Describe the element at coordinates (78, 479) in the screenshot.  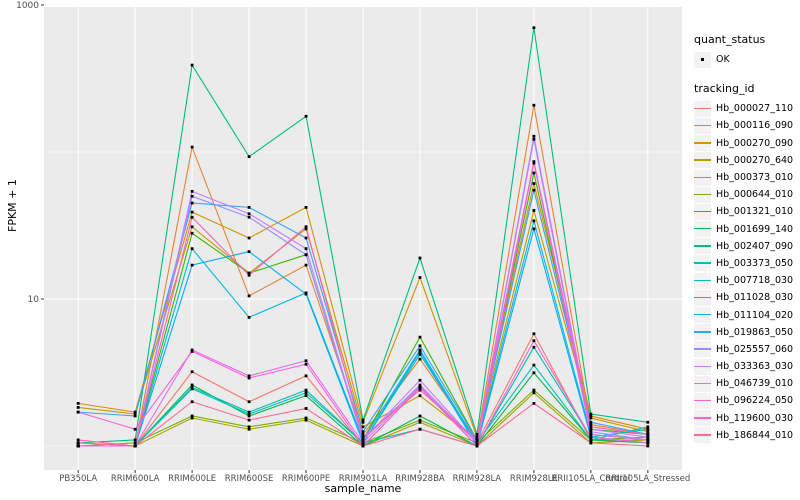
I see `x-tick-label: PB350LA` at that location.